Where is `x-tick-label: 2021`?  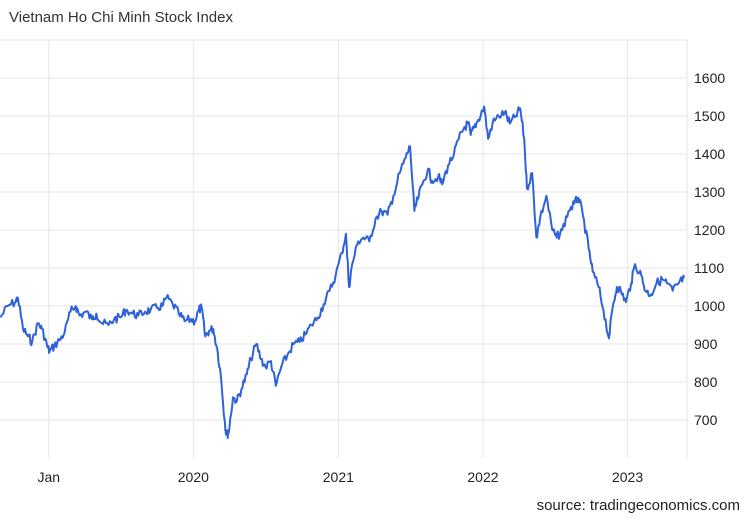 x-tick-label: 2021 is located at coordinates (338, 477).